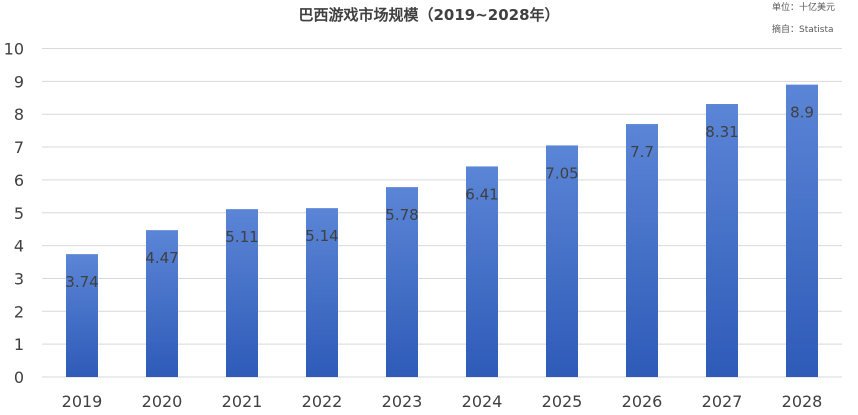 The width and height of the screenshot is (858, 415). What do you see at coordinates (14, 49) in the screenshot?
I see `y-tick-label: 10` at bounding box center [14, 49].